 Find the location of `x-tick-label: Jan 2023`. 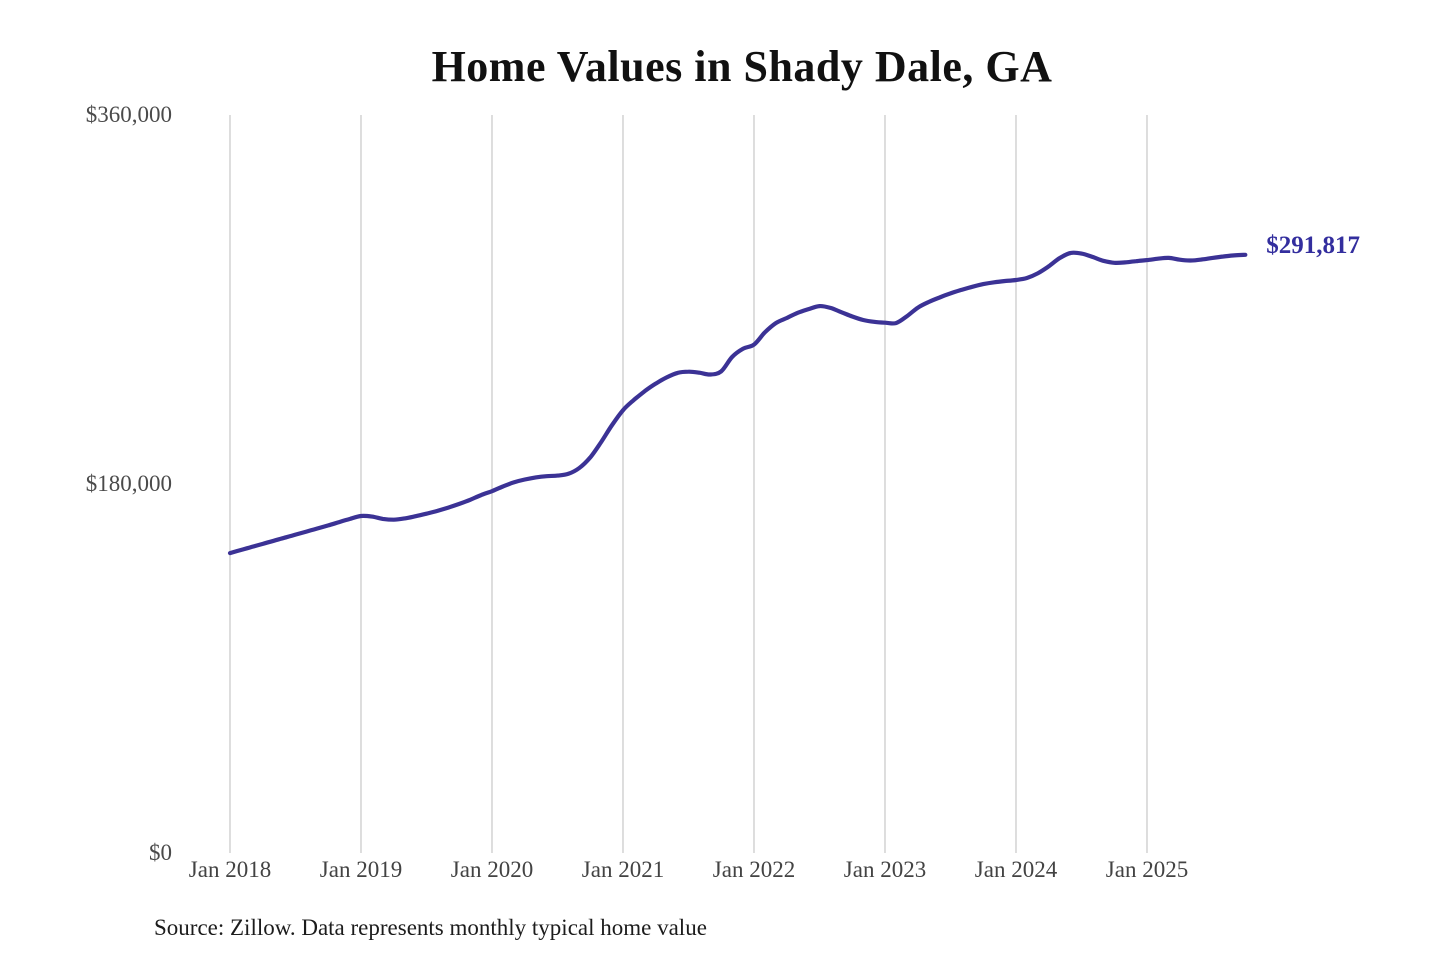

x-tick-label: Jan 2023 is located at coordinates (885, 869).